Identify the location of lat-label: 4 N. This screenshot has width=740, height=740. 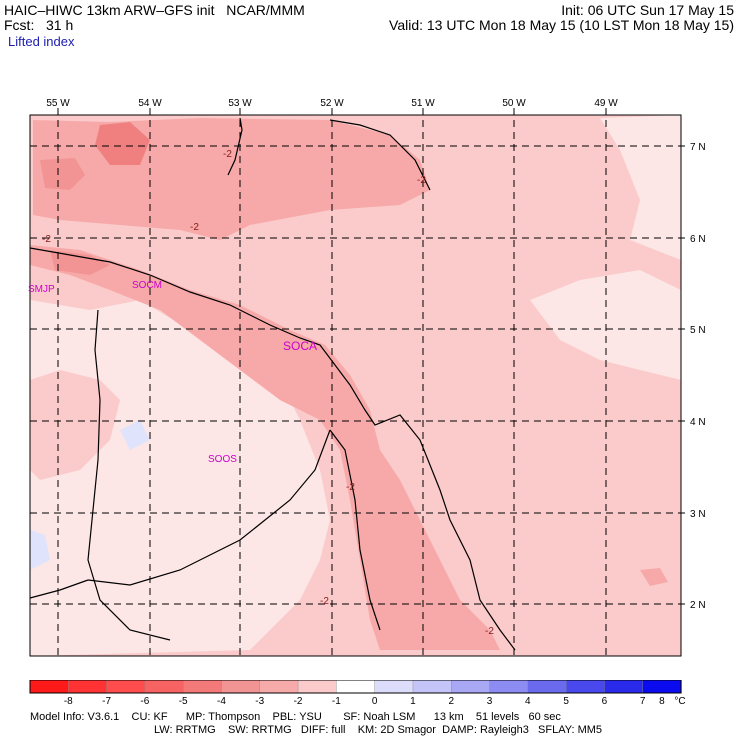
(698, 422).